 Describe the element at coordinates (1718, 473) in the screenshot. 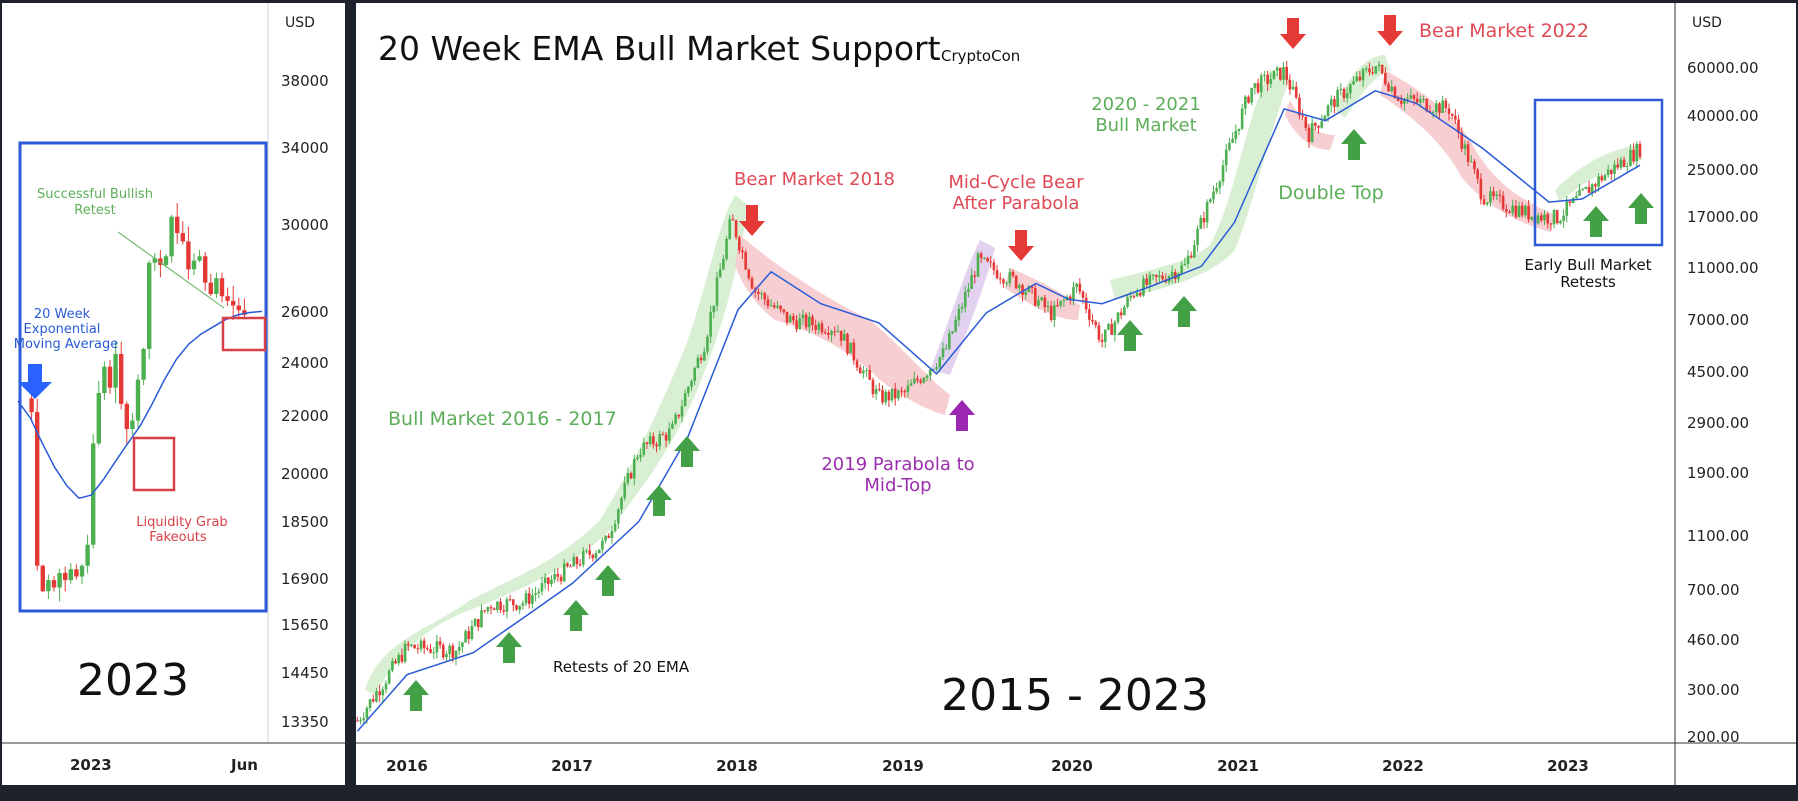

I see `main-y-tick: 1900.00` at that location.